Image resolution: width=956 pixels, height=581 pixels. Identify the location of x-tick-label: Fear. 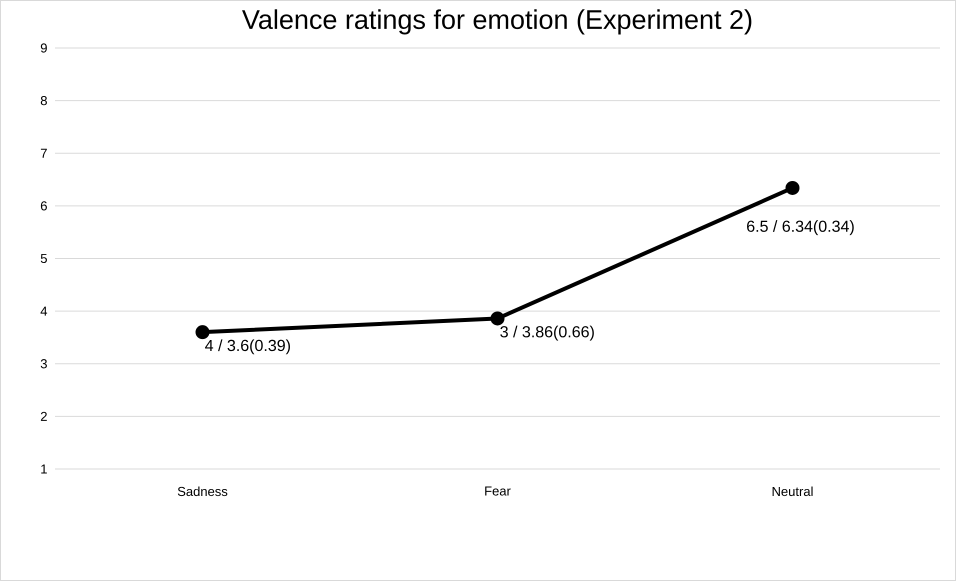
(498, 491).